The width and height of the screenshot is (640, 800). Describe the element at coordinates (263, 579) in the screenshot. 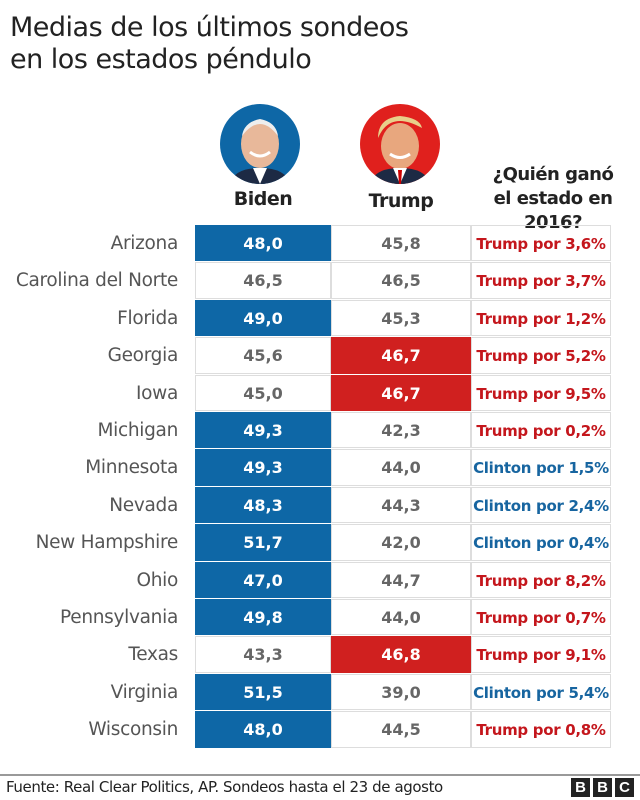

I see `biden-value-cell: 47,0` at that location.